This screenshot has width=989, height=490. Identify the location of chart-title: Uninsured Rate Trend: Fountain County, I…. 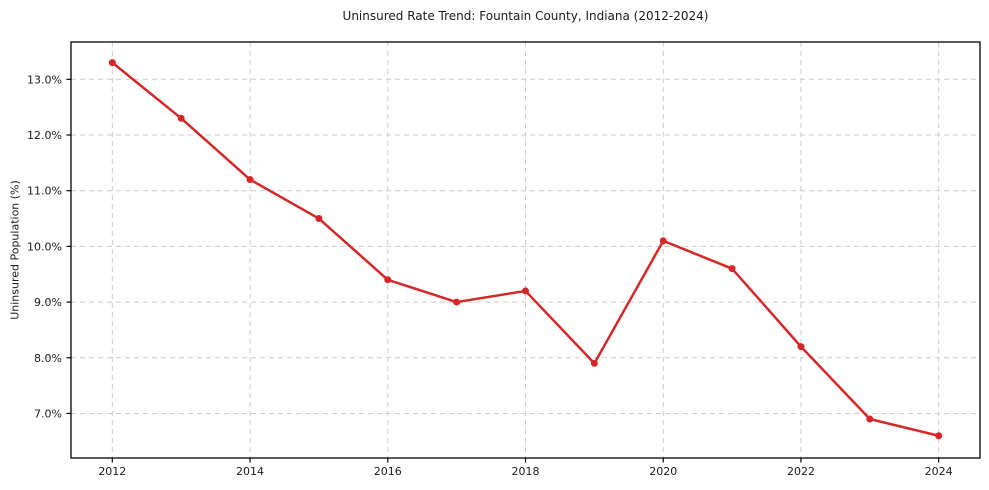
(525, 16).